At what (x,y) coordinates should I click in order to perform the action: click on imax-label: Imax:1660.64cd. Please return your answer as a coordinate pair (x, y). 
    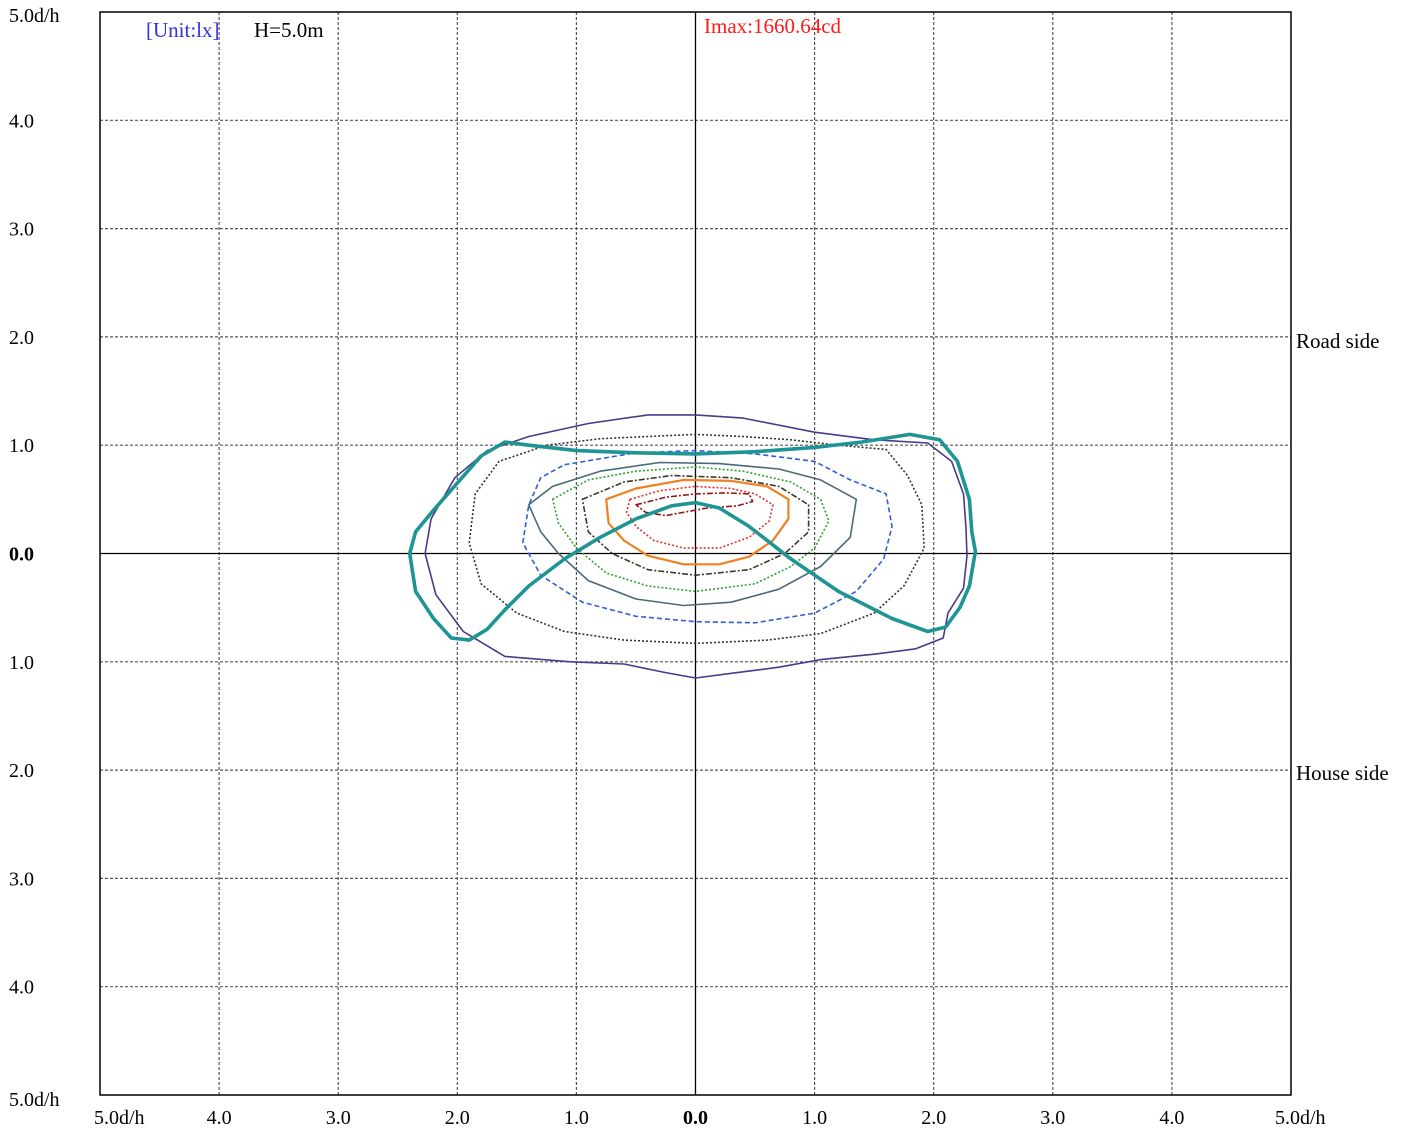
    Looking at the image, I should click on (773, 26).